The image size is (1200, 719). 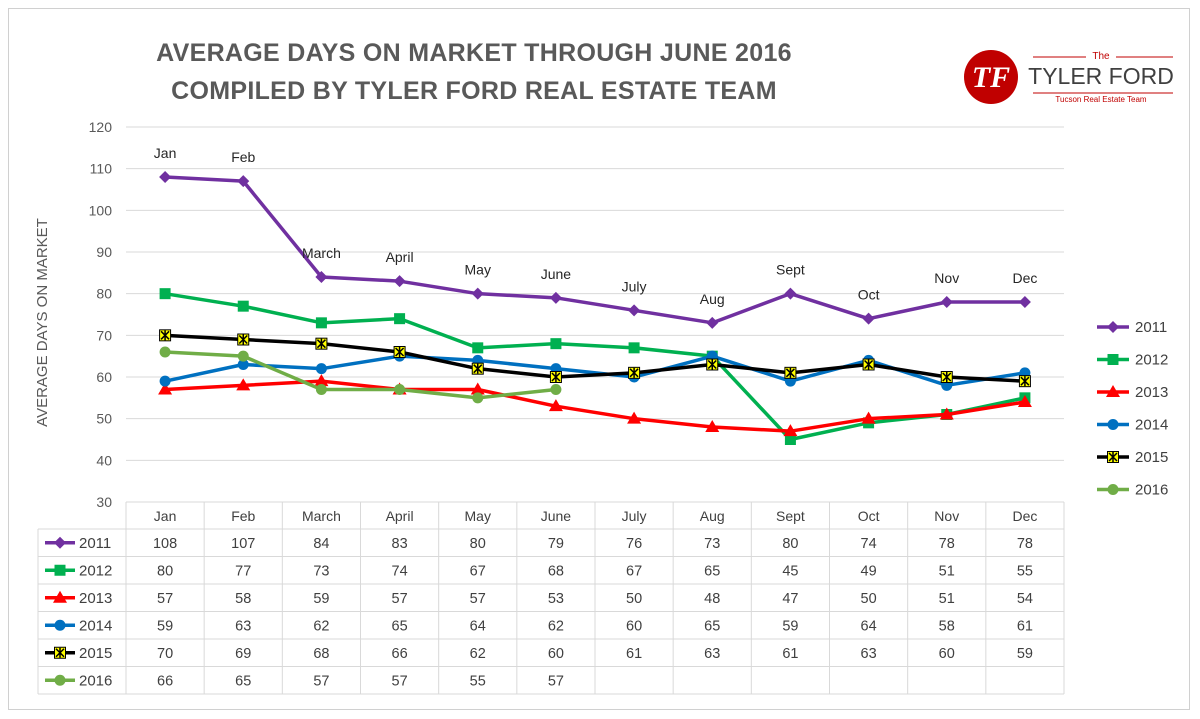 I want to click on x-category-label: July, so click(x=634, y=516).